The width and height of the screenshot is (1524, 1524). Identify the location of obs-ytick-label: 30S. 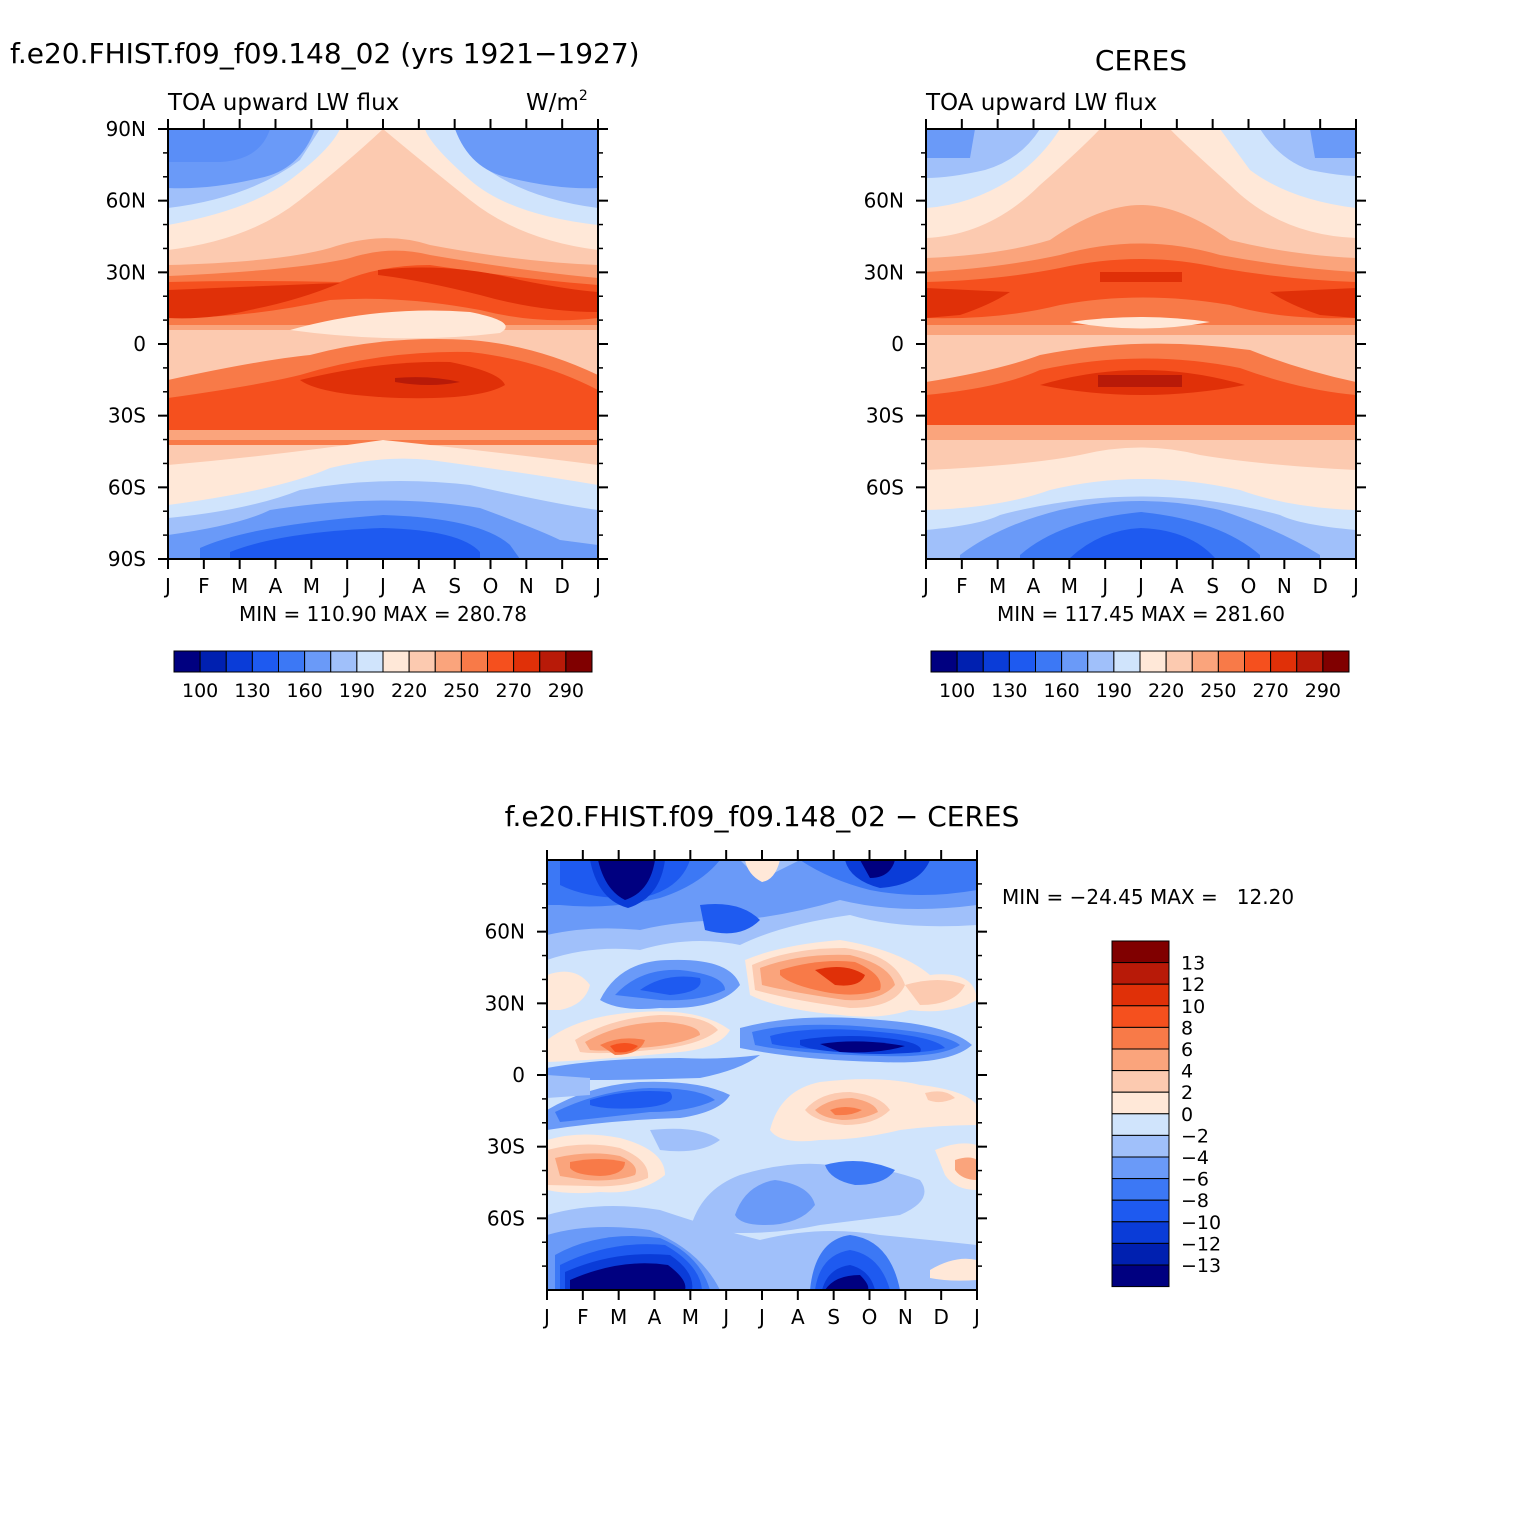
(885, 416).